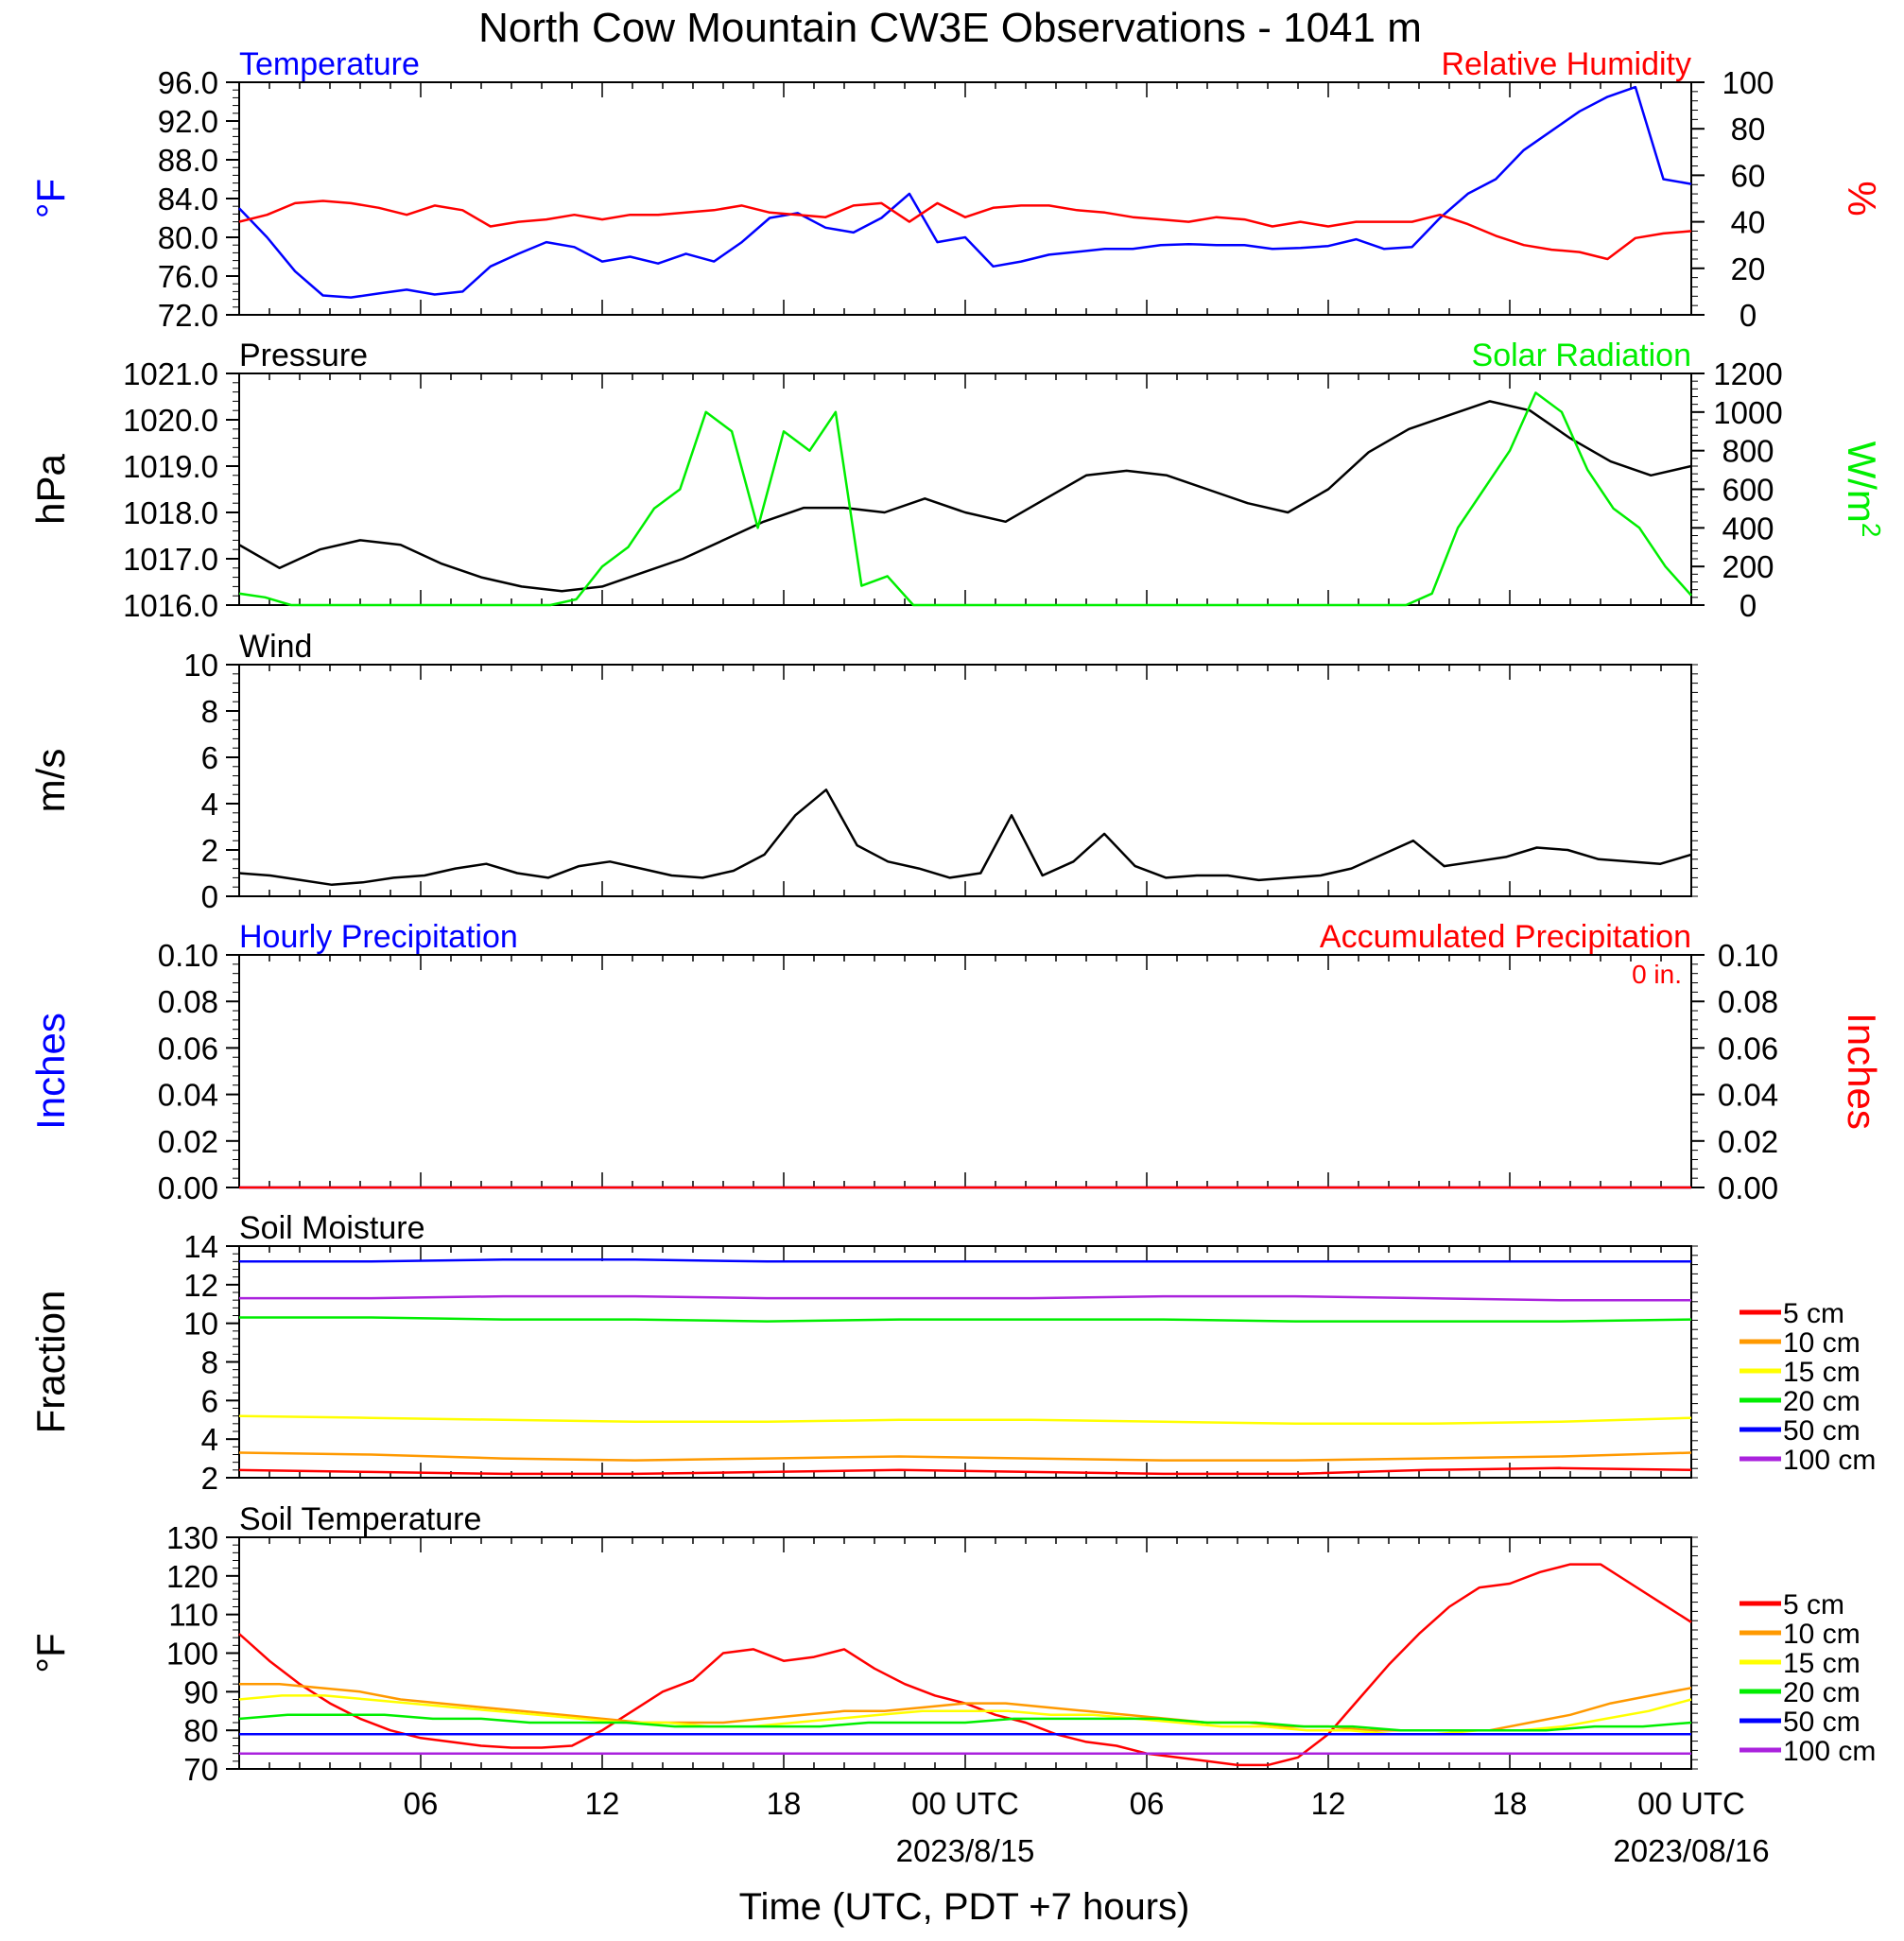 The image size is (1904, 1941). I want to click on x-date-label: 2023/08/16, so click(1691, 1851).